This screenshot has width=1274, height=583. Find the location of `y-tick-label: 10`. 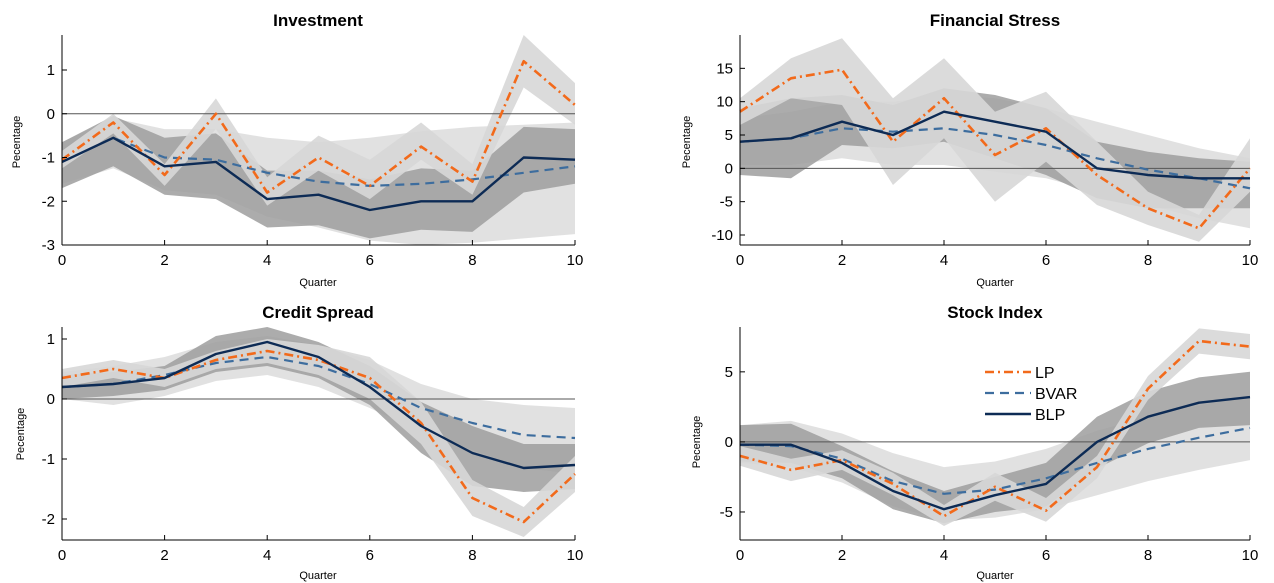

y-tick-label: 10 is located at coordinates (724, 102).